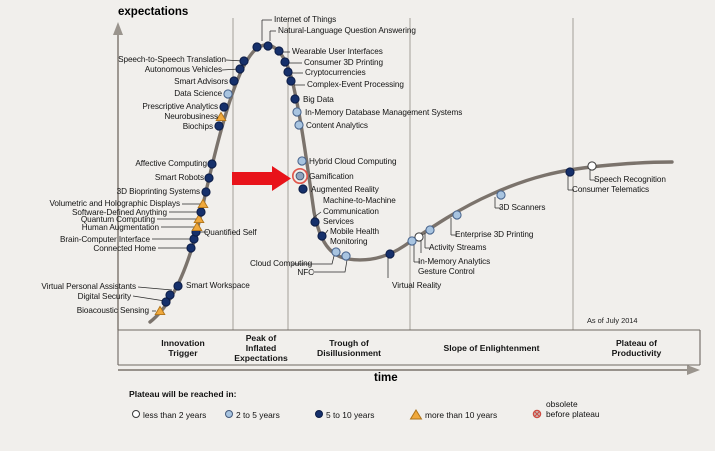 This screenshot has width=715, height=451. What do you see at coordinates (386, 378) in the screenshot?
I see `x-axis-title: time` at bounding box center [386, 378].